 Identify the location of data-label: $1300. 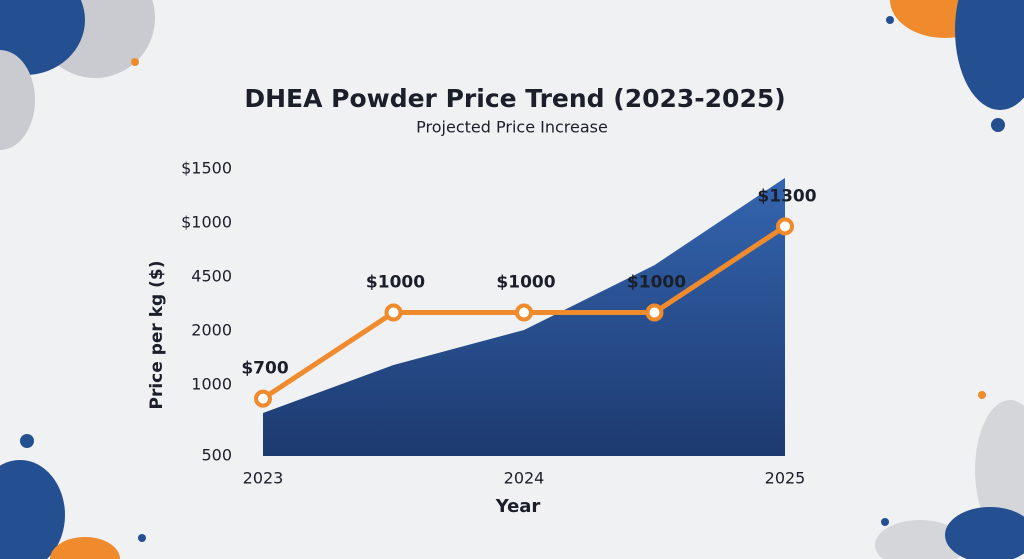
(786, 196).